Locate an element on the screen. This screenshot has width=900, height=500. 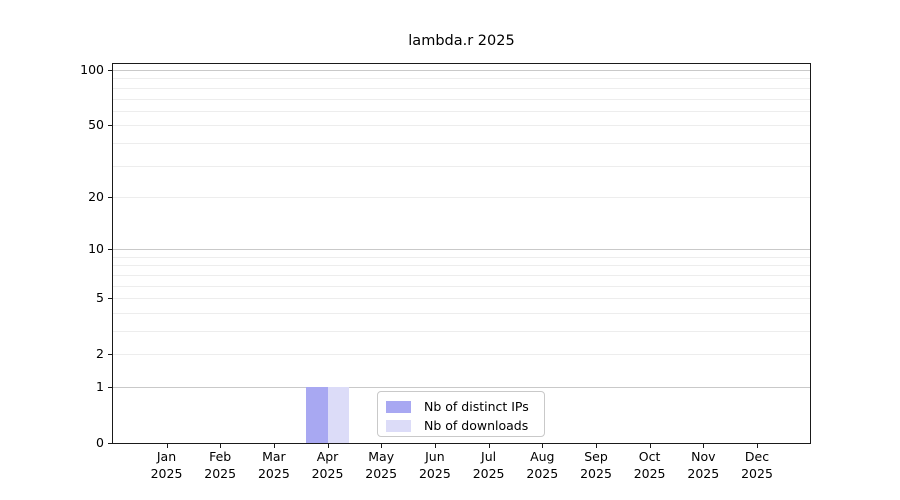
legend-swatch-downloads is located at coordinates (398, 425).